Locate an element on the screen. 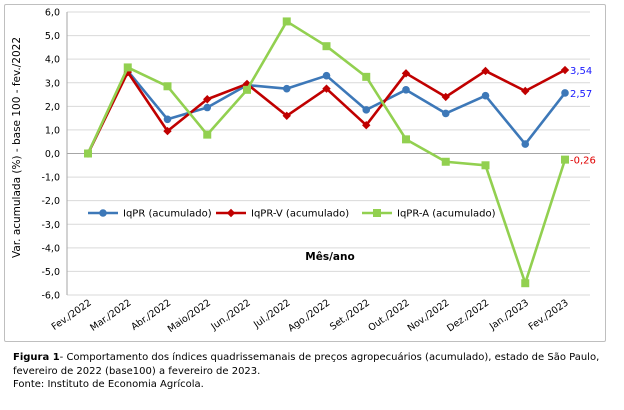 Image resolution: width=624 pixels, height=410 pixels. x-tick-label: Out./2022 is located at coordinates (388, 315).